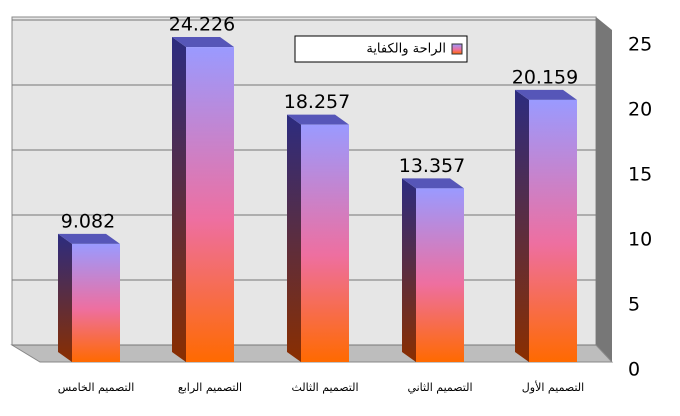 This screenshot has height=416, width=680. I want to click on x-tick-label: التصميم الثاني, so click(439, 387).